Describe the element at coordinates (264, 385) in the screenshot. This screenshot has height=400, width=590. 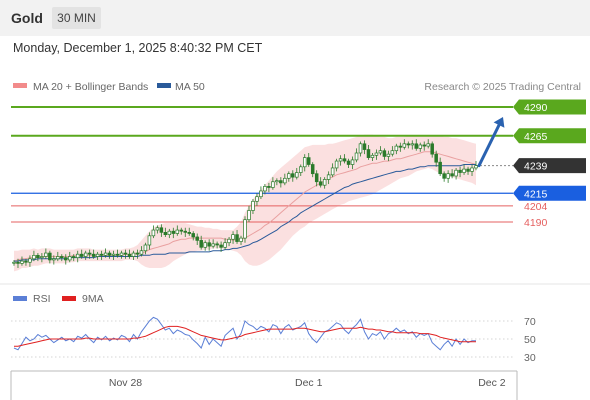
I see `time-axis-group: Nov 28 Dec 1 Dec 2` at that location.